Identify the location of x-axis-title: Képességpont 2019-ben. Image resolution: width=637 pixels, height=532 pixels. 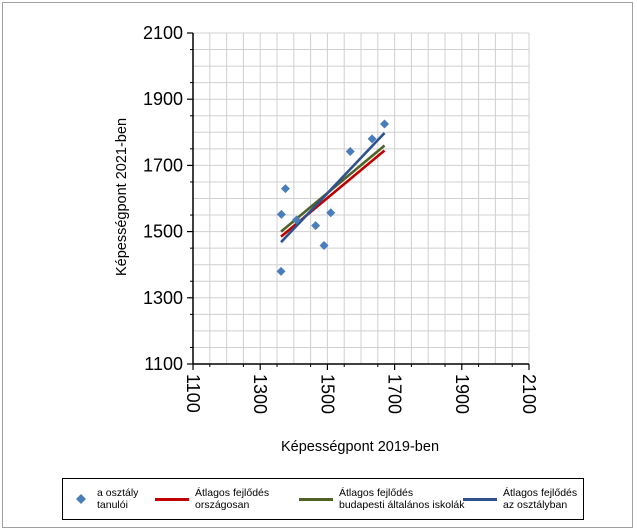
(360, 447).